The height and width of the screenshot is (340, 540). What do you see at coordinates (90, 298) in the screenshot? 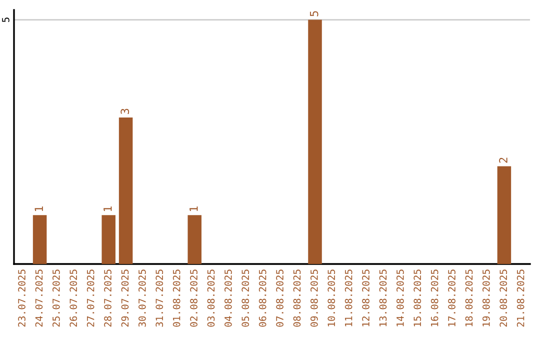
I see `x-tick-label: 27.07.2025` at bounding box center [90, 298].